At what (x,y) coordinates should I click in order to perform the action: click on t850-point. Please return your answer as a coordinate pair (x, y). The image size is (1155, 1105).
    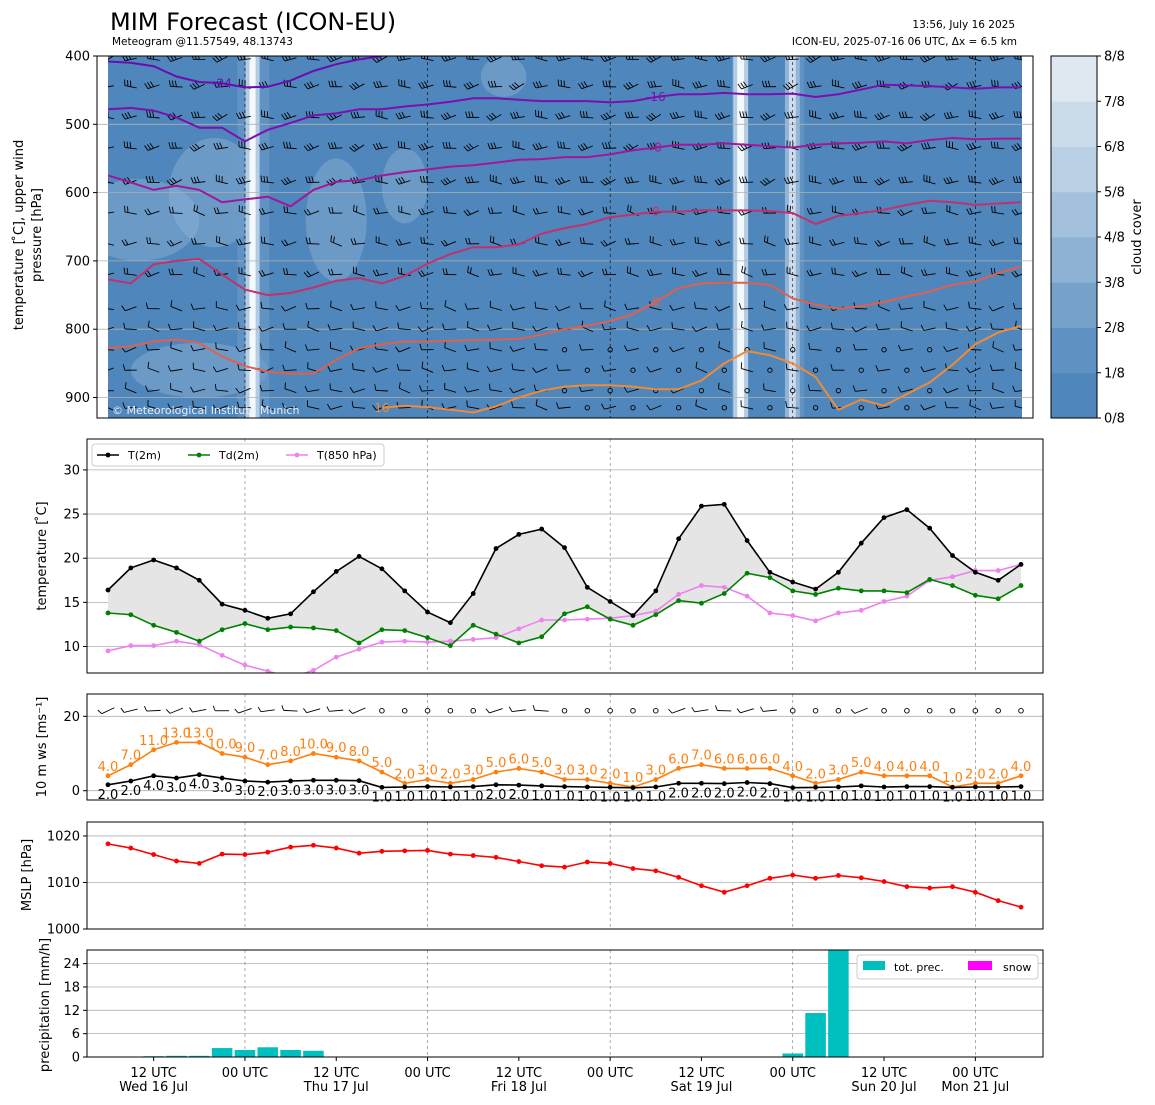
    Looking at the image, I should click on (450, 641).